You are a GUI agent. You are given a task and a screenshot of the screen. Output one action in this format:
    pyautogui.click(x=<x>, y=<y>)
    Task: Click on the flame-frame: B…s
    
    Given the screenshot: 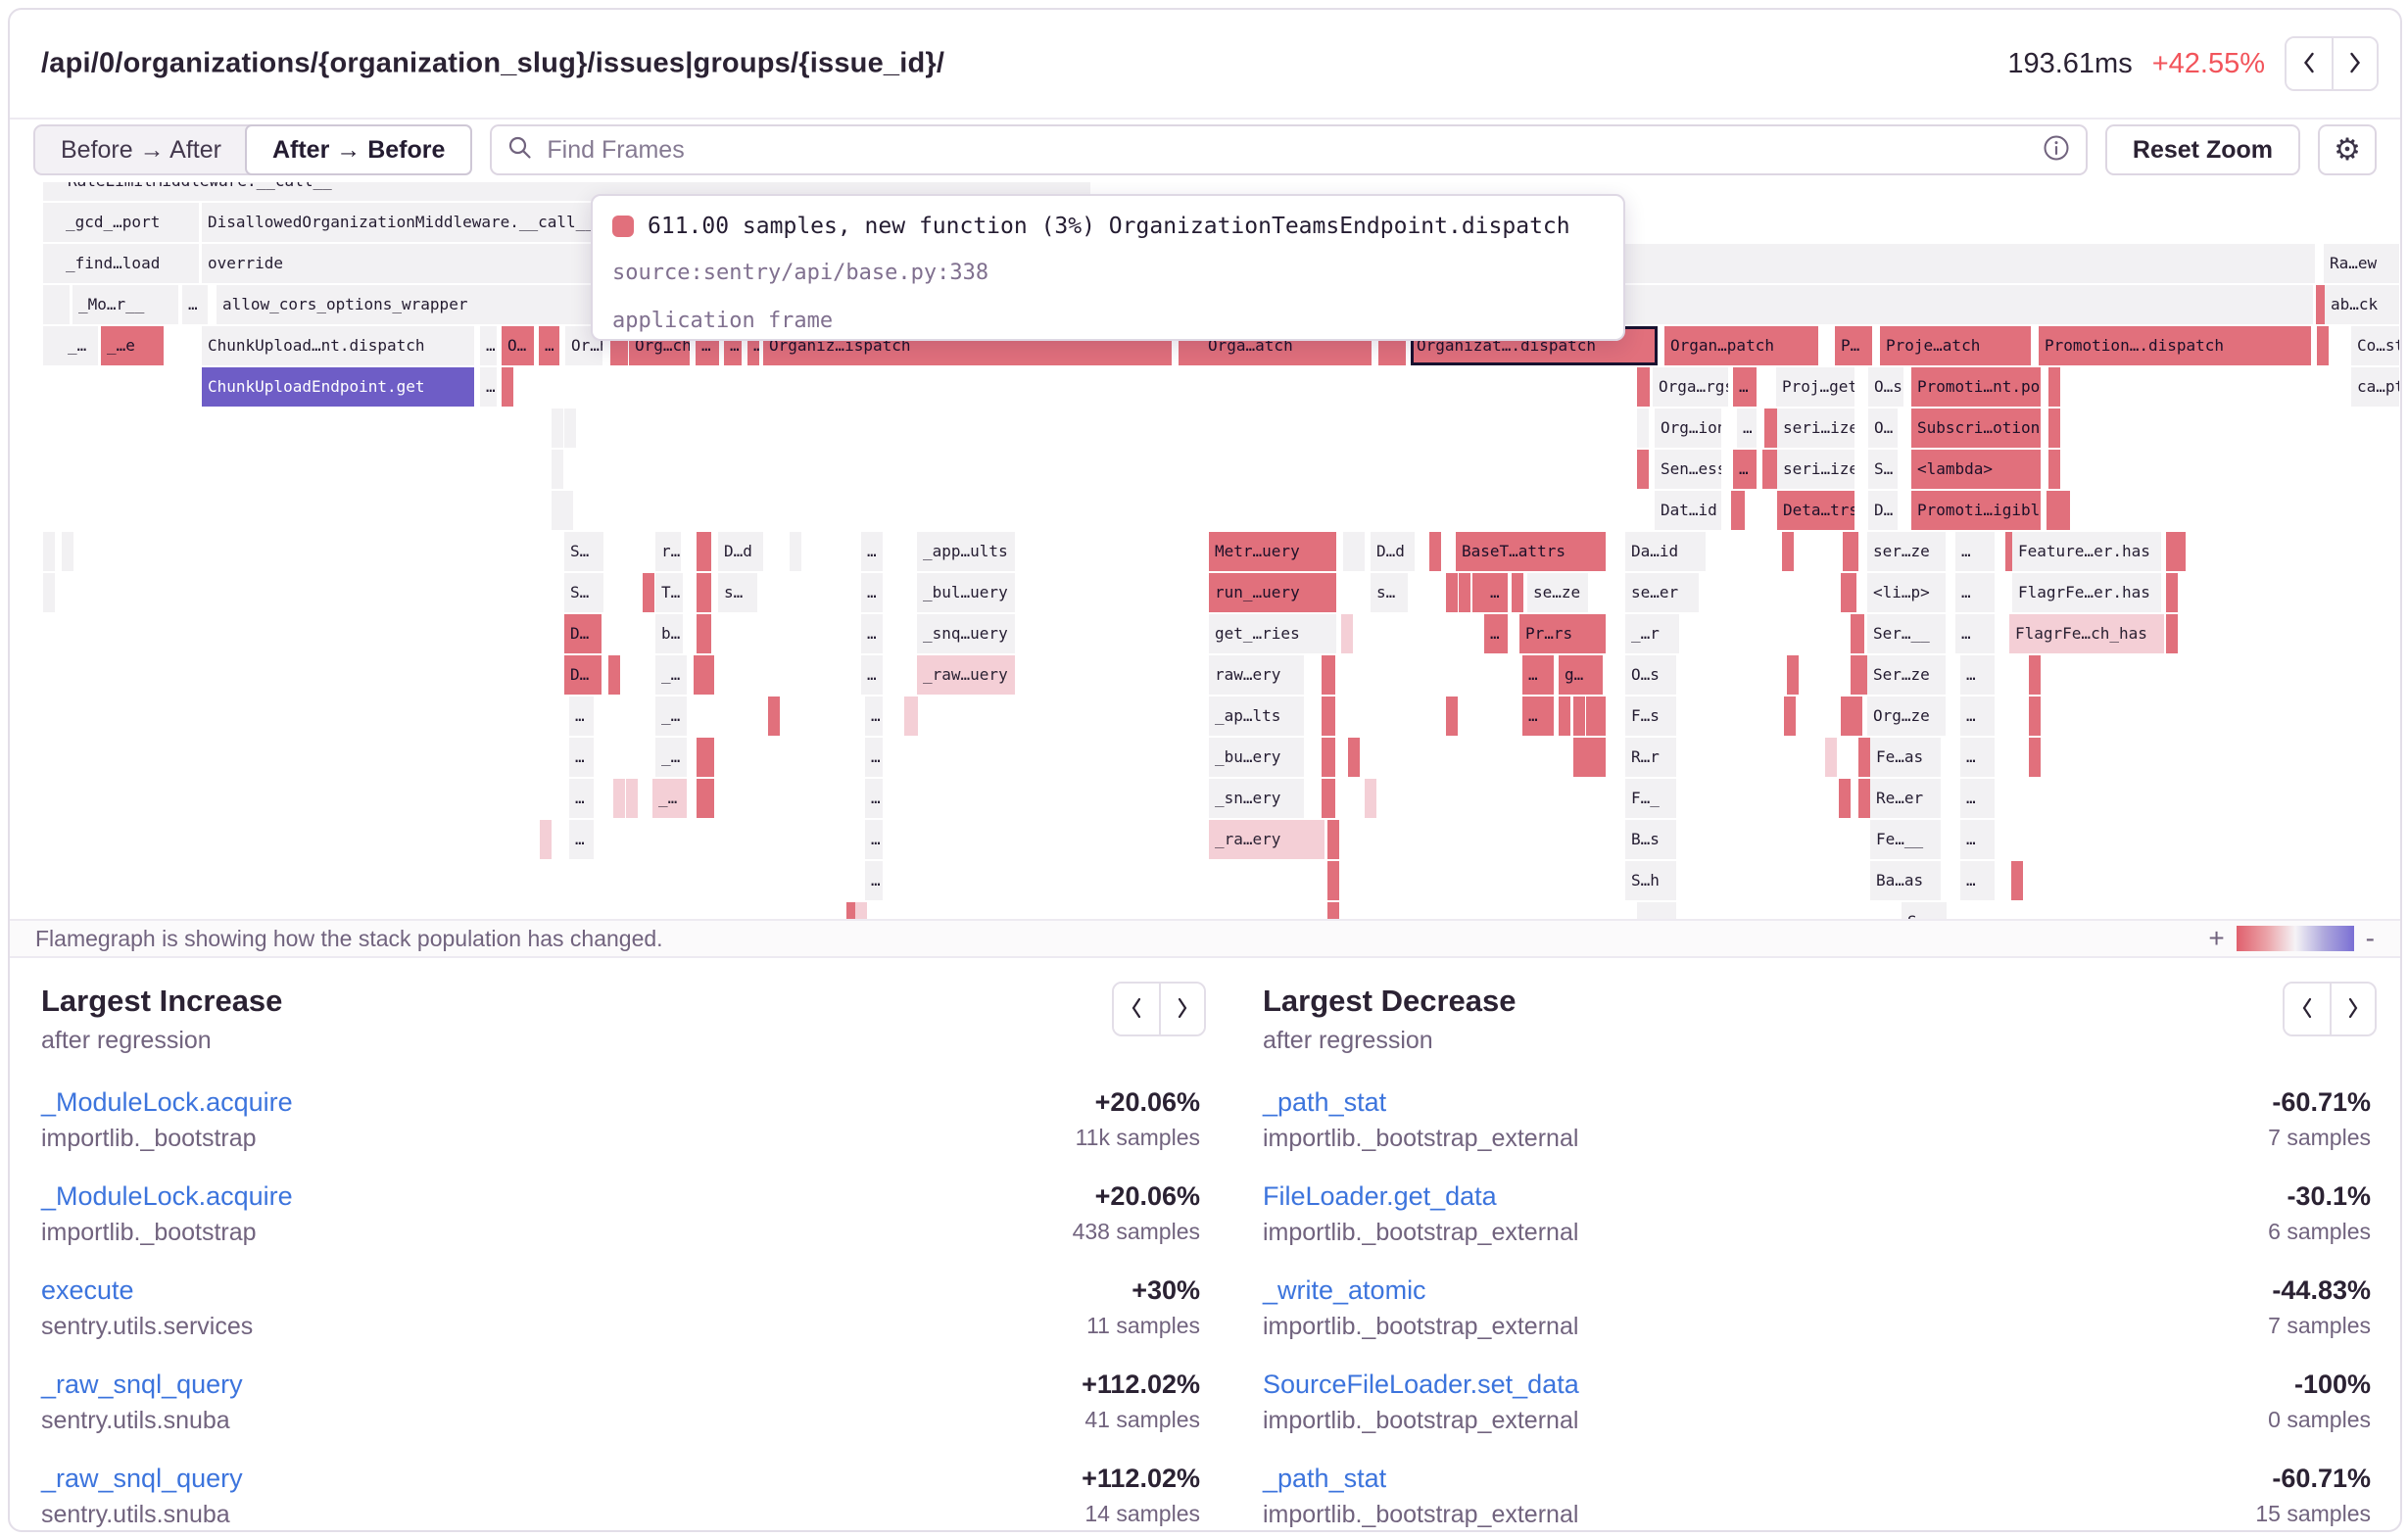 What is the action you would take?
    pyautogui.click(x=1650, y=839)
    